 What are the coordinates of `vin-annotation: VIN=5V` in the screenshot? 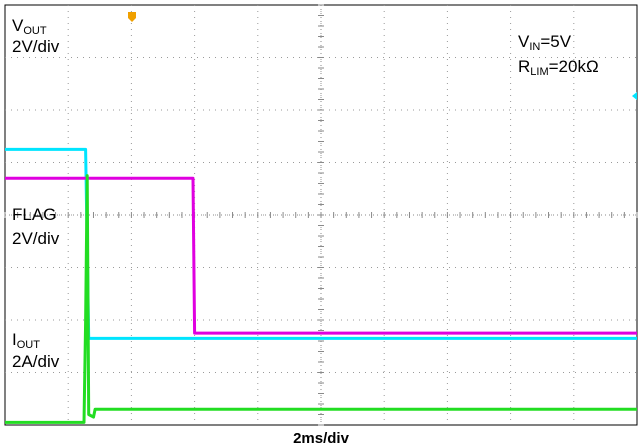 It's located at (545, 42).